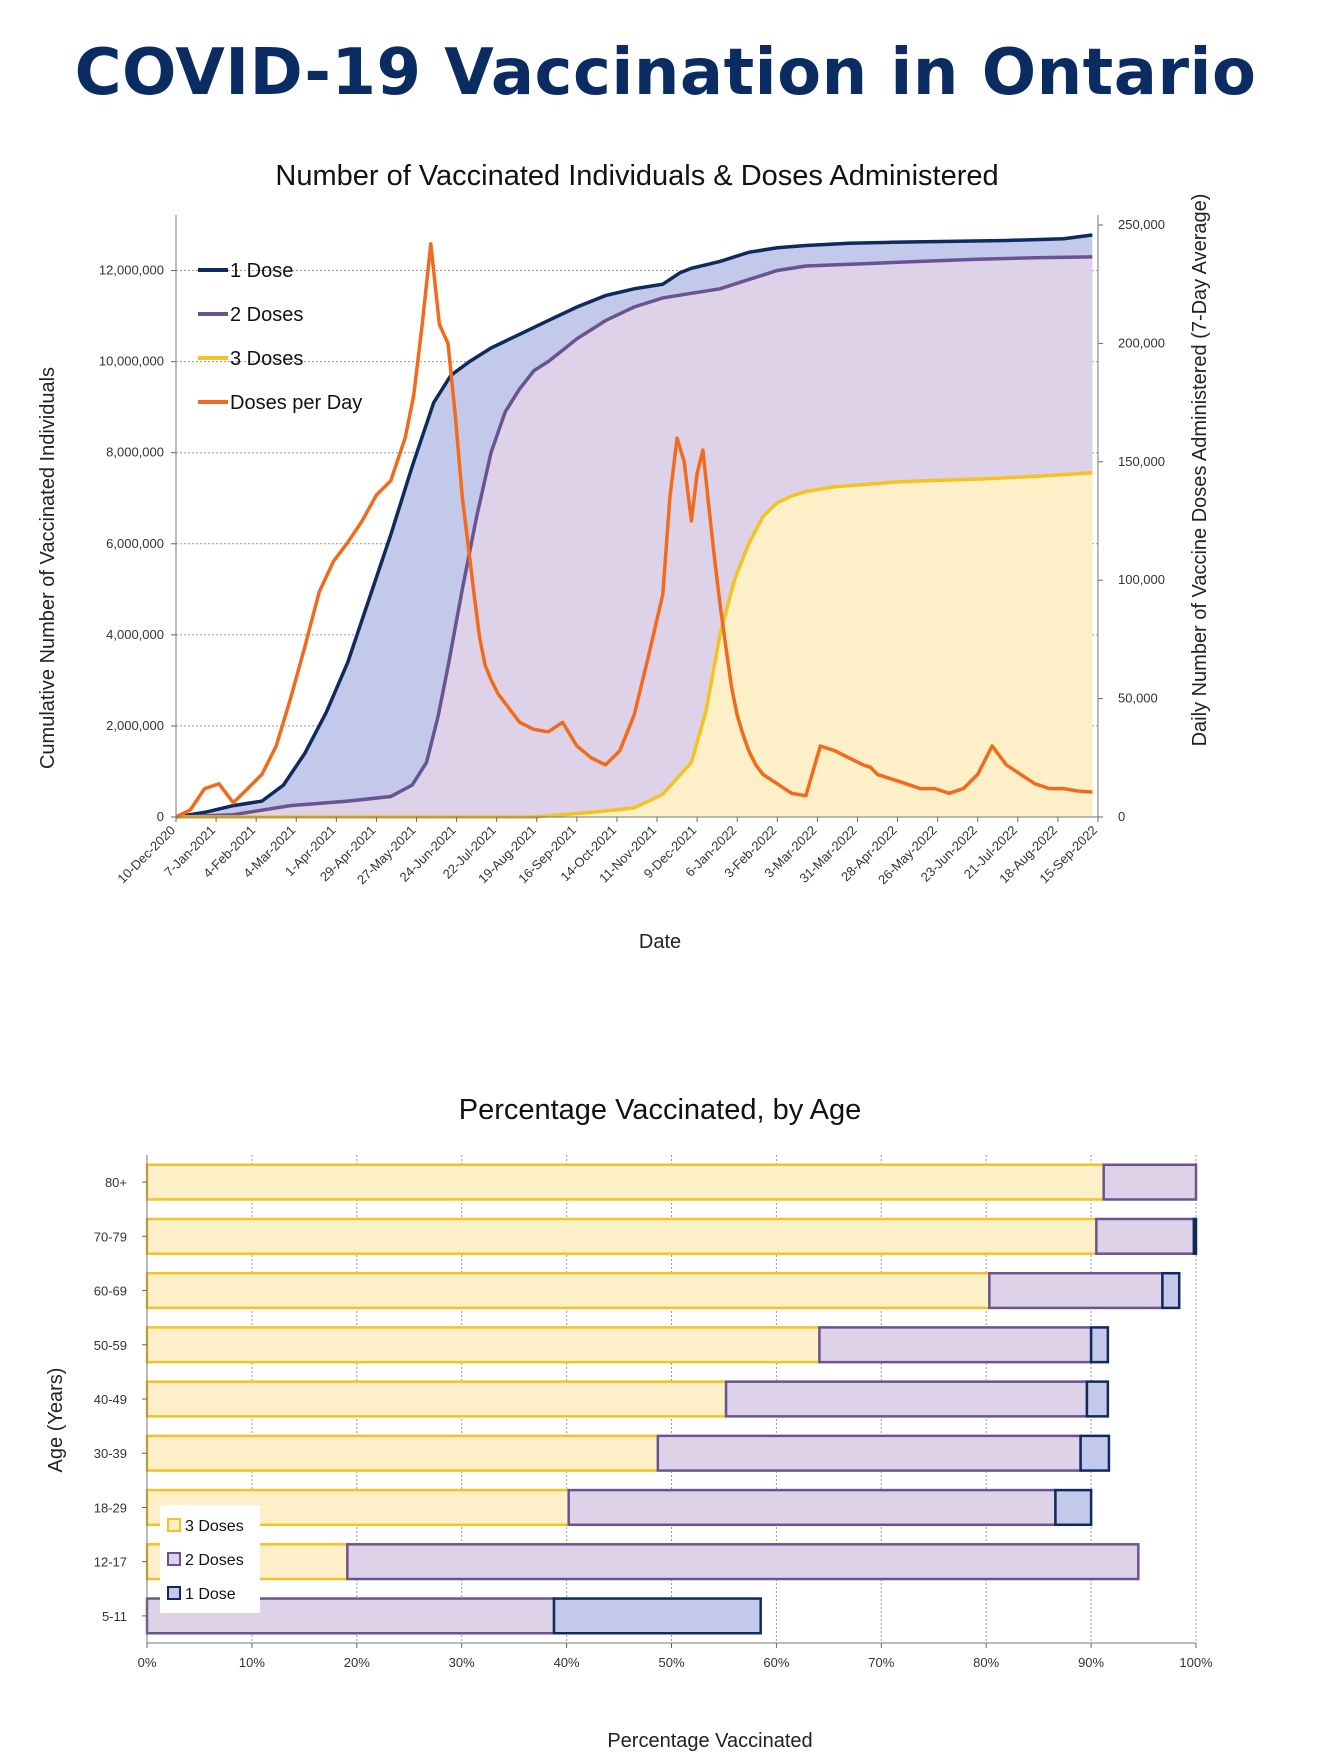 Image resolution: width=1331 pixels, height=1758 pixels. I want to click on page-title: COVID-19 Vaccination in Ontario, so click(665, 73).